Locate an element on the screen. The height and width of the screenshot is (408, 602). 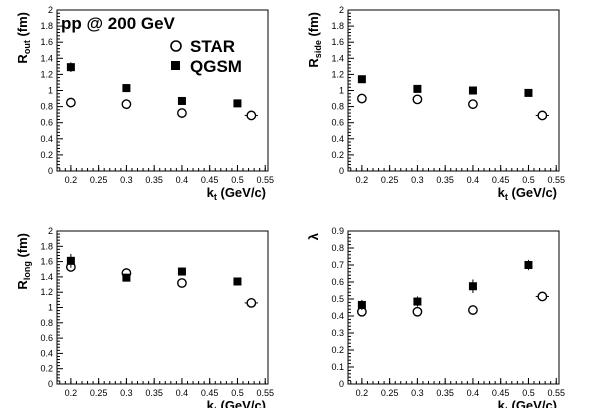
y-axis-label: Rlong (fm) is located at coordinates (23, 261).